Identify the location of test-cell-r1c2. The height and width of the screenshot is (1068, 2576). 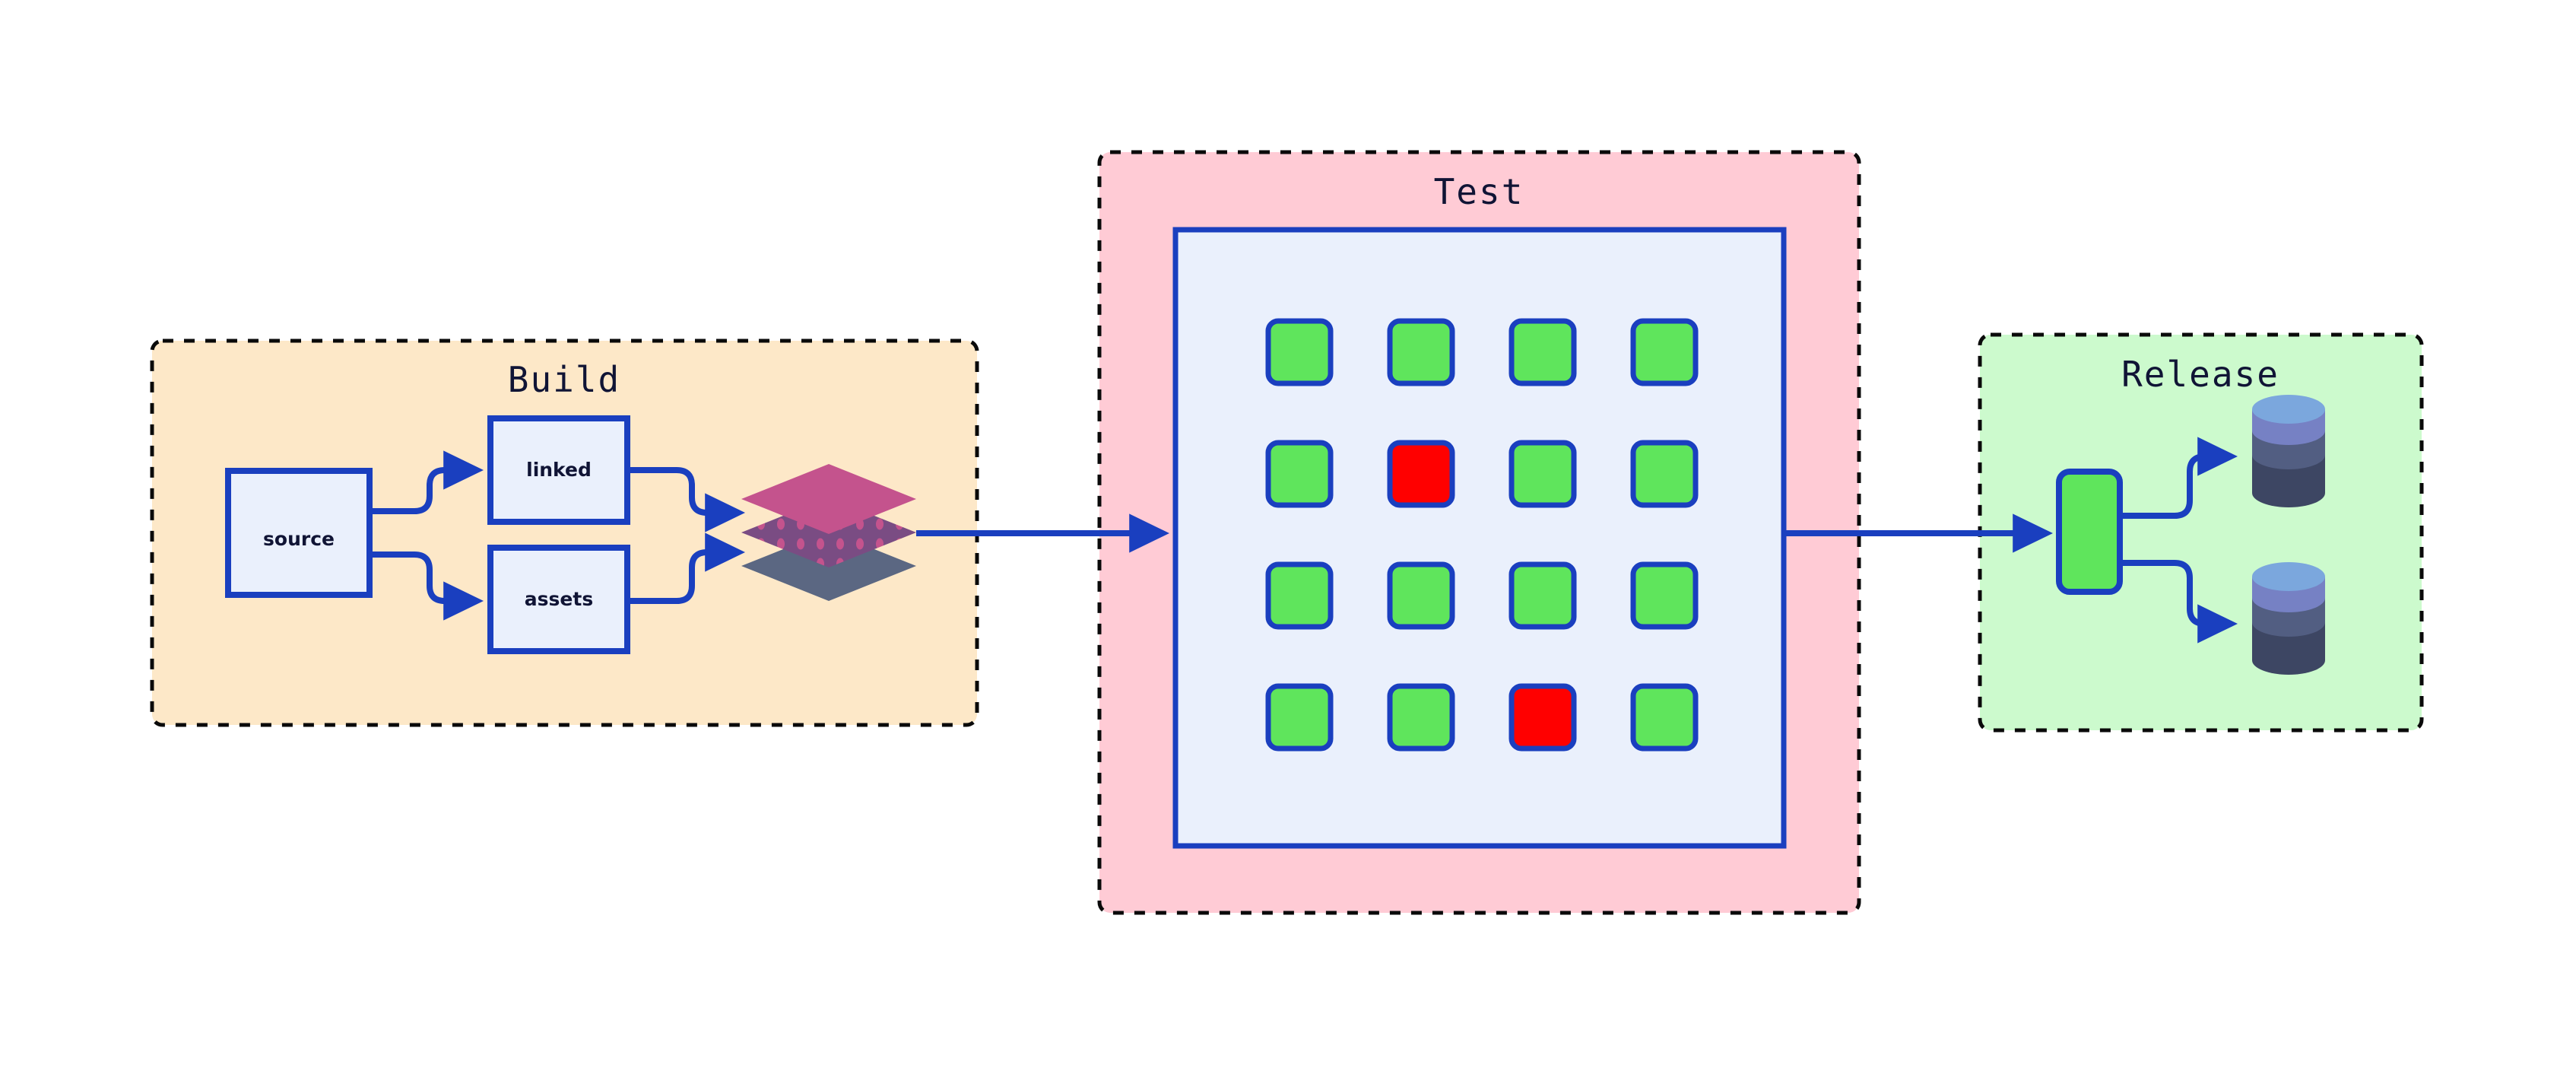
(1421, 352).